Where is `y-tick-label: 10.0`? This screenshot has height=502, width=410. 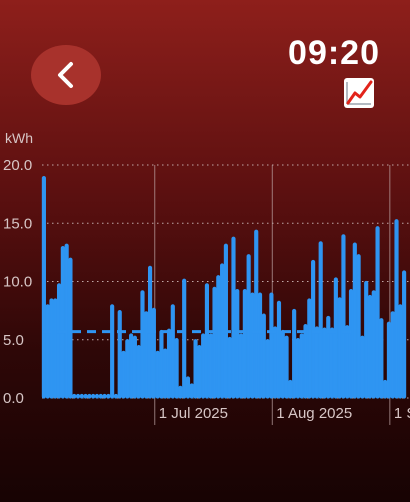 y-tick-label: 10.0 is located at coordinates (17, 282).